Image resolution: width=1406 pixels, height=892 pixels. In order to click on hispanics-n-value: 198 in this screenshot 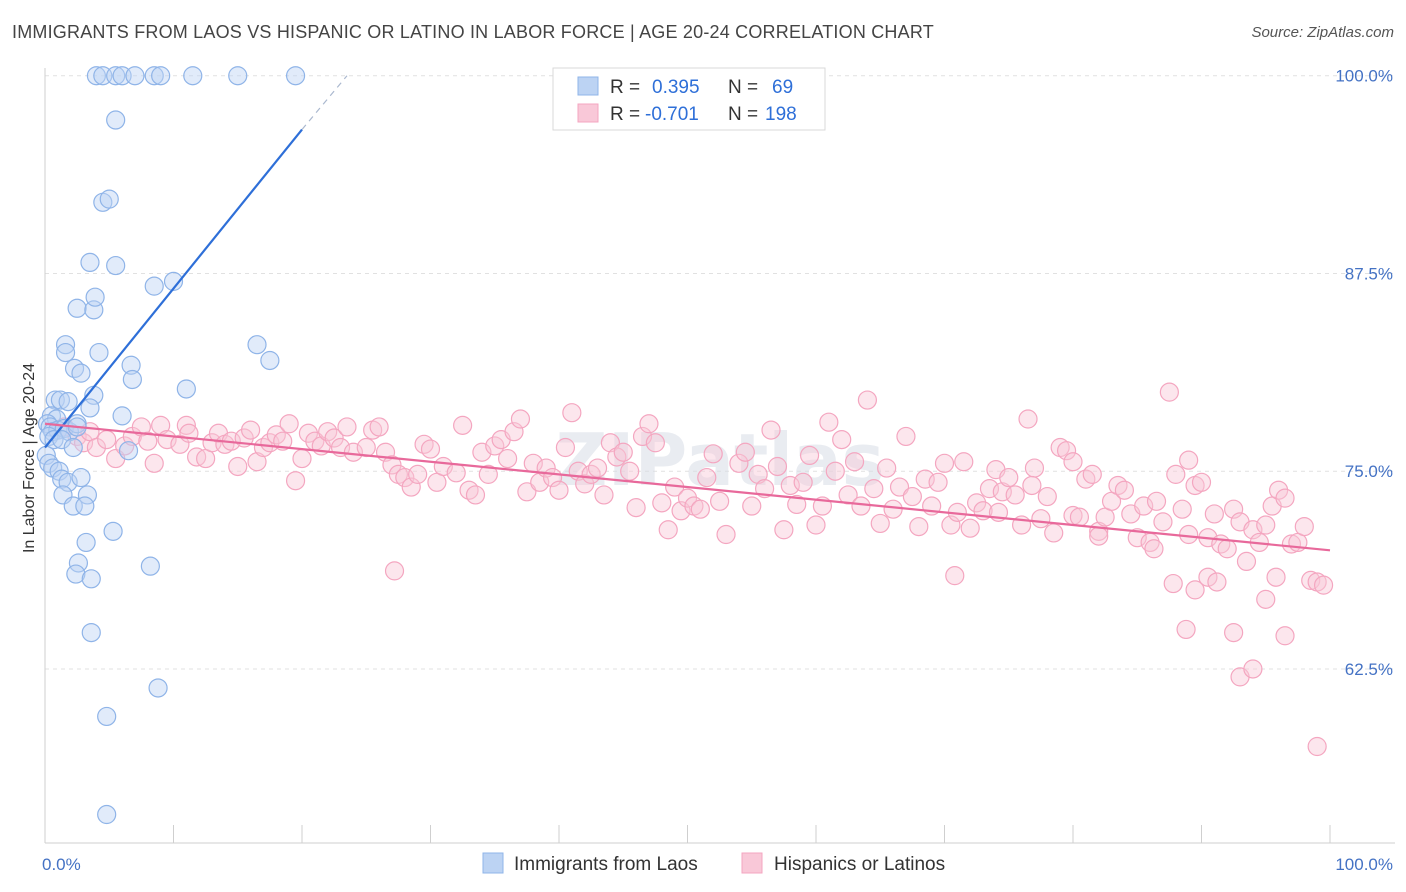, I will do `click(781, 114)`.